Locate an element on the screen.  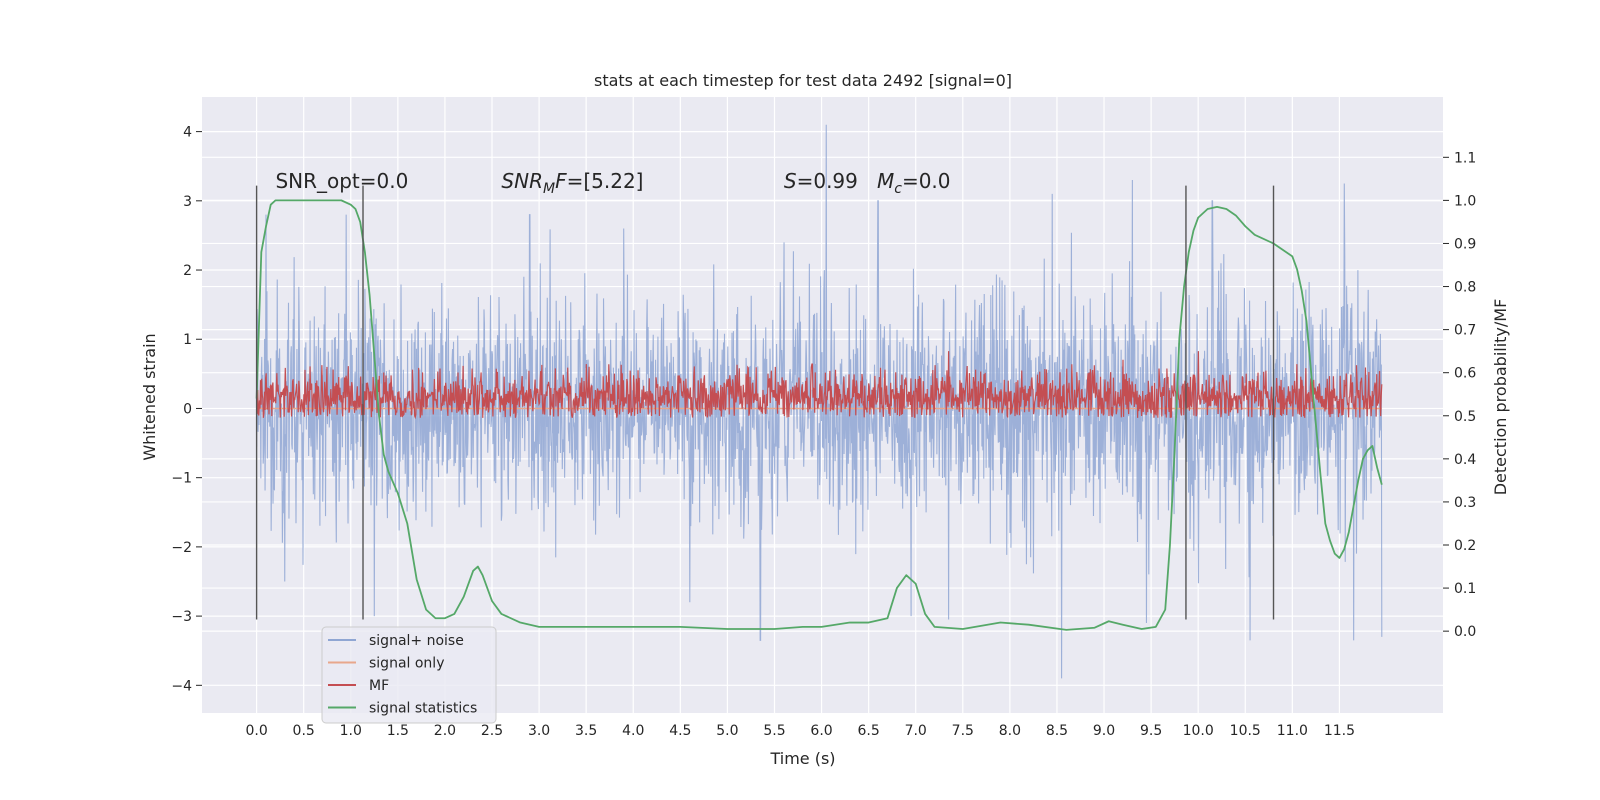
legend-label: MF is located at coordinates (379, 686).